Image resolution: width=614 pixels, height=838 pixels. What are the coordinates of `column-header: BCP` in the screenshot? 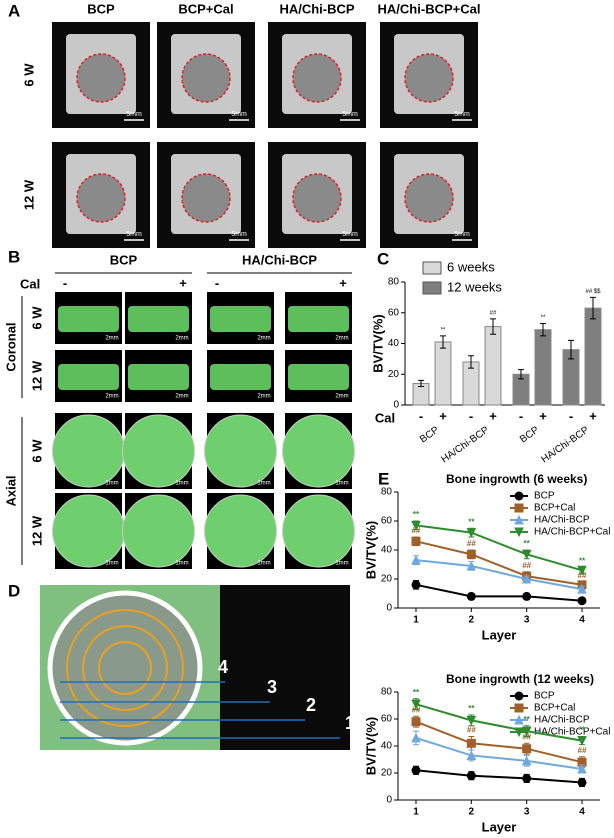 It's located at (101, 8).